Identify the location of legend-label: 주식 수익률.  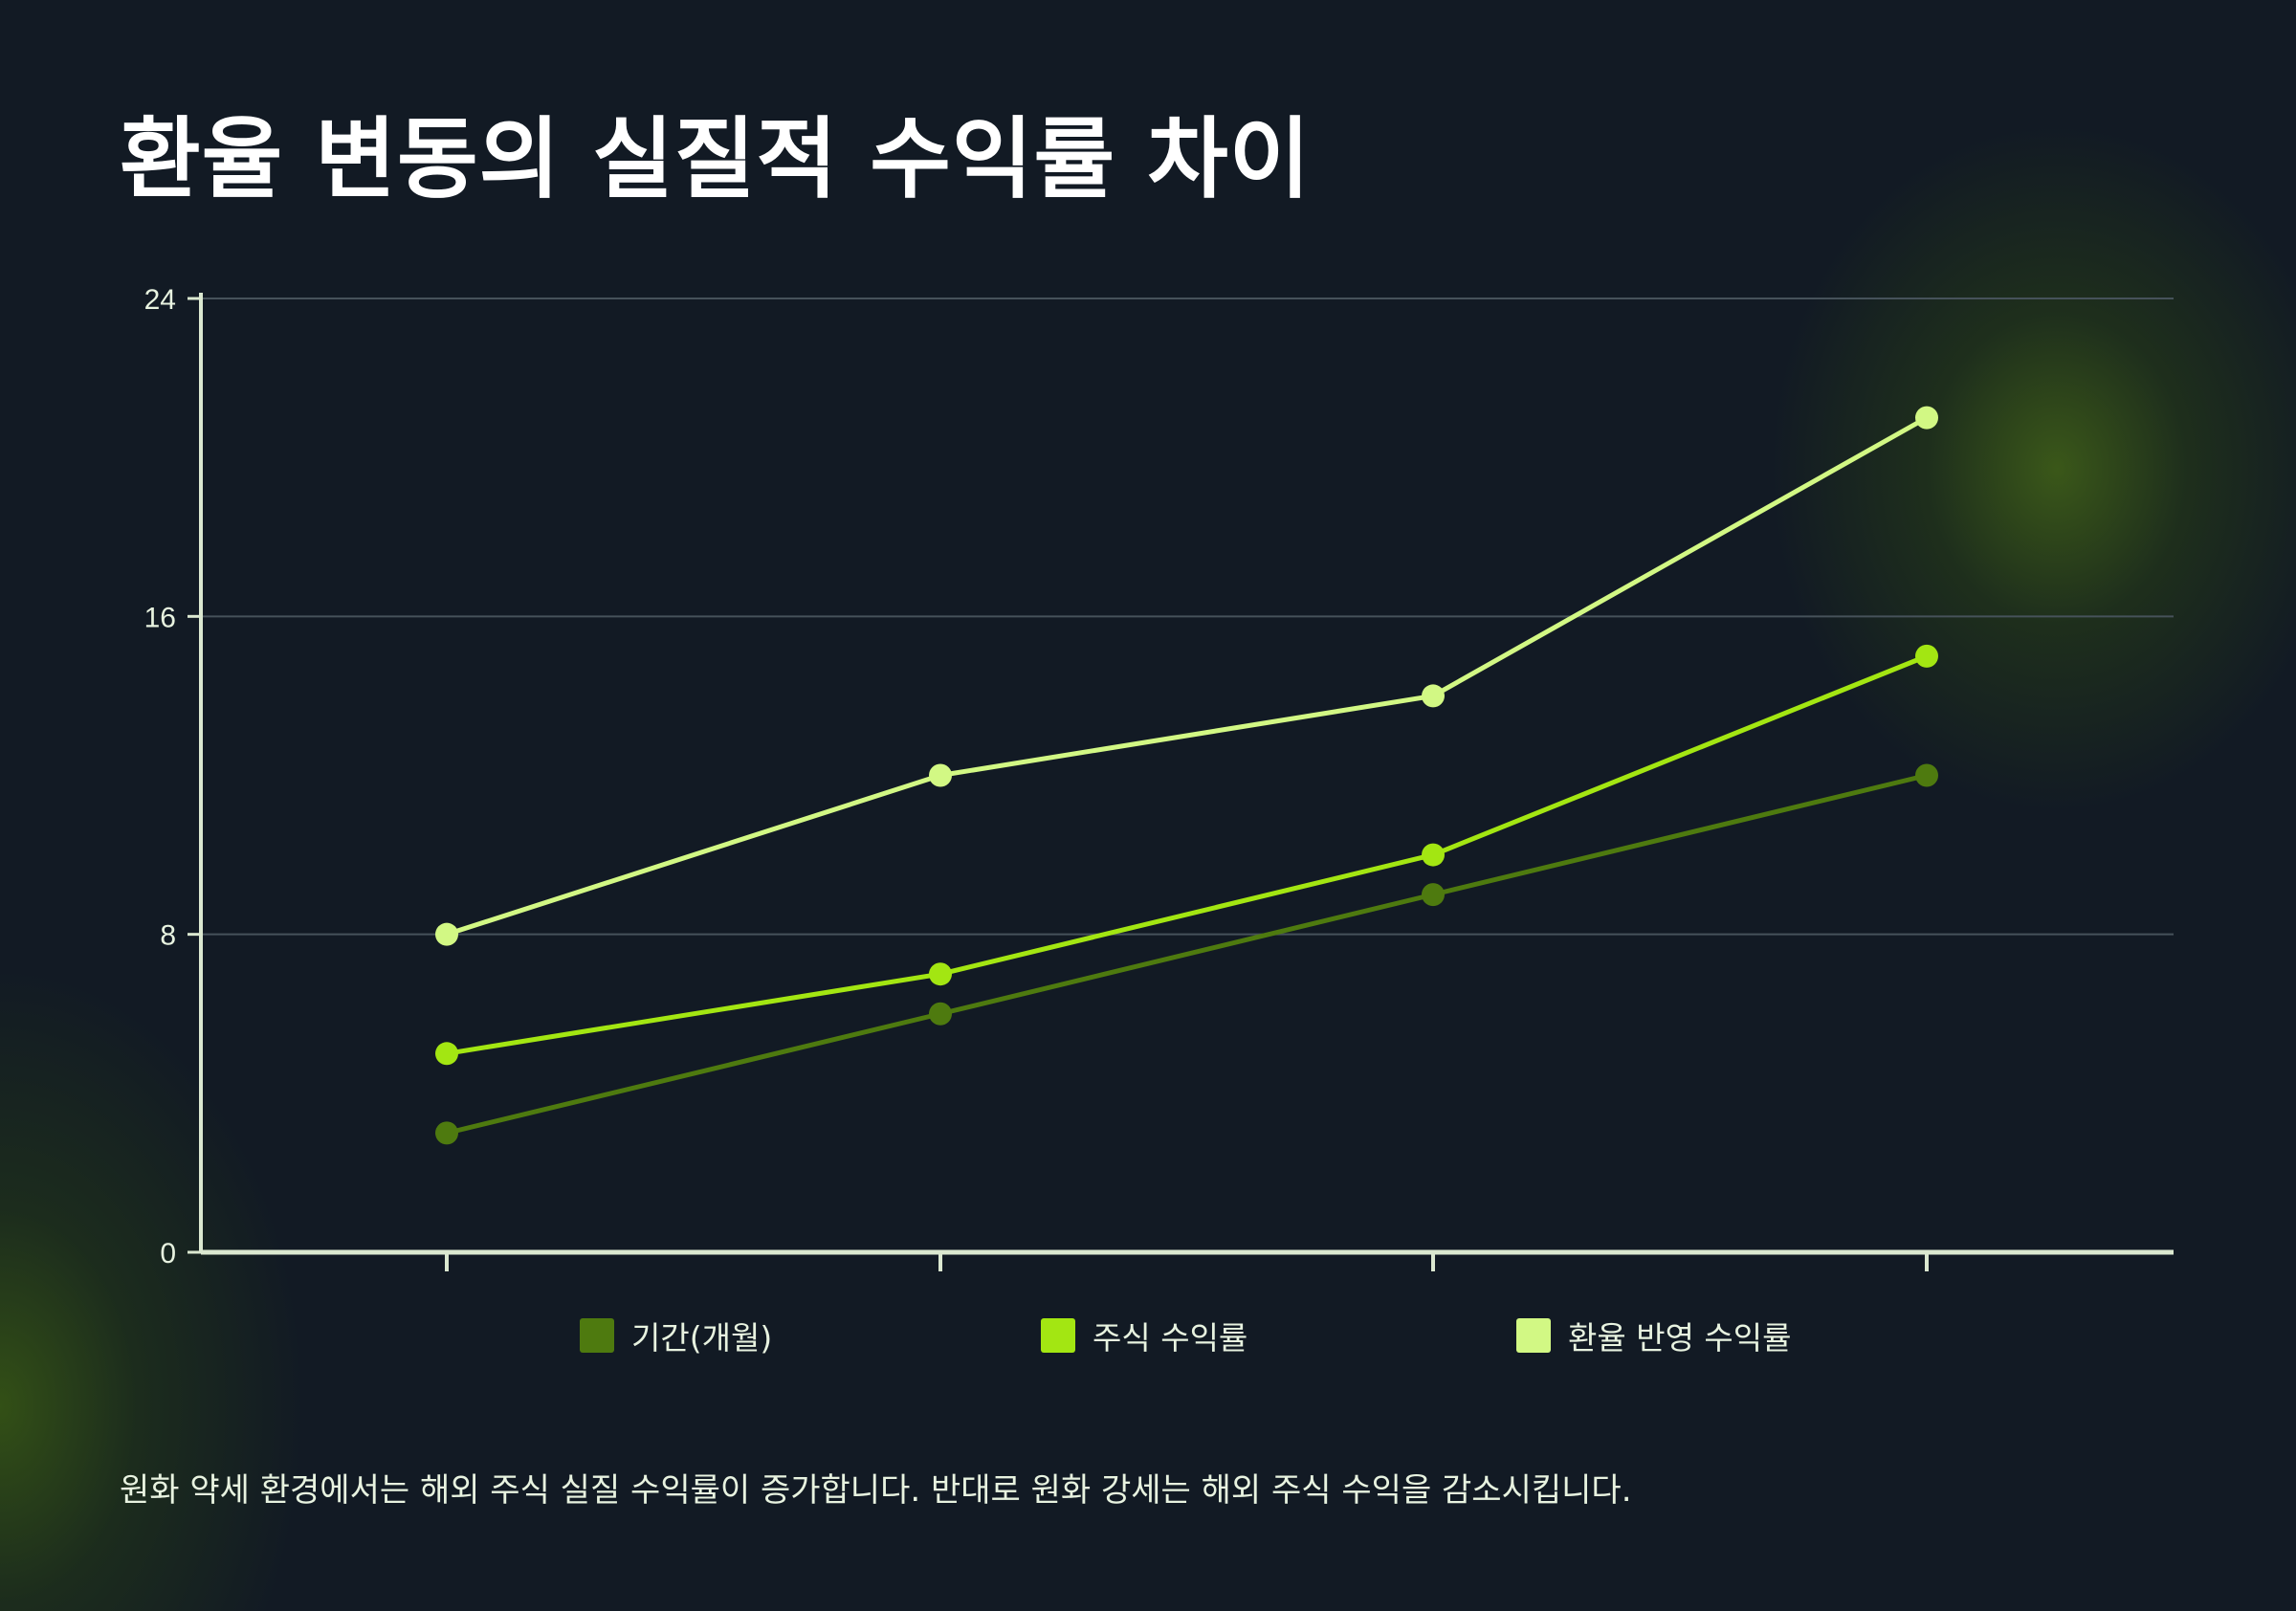
(1170, 1338).